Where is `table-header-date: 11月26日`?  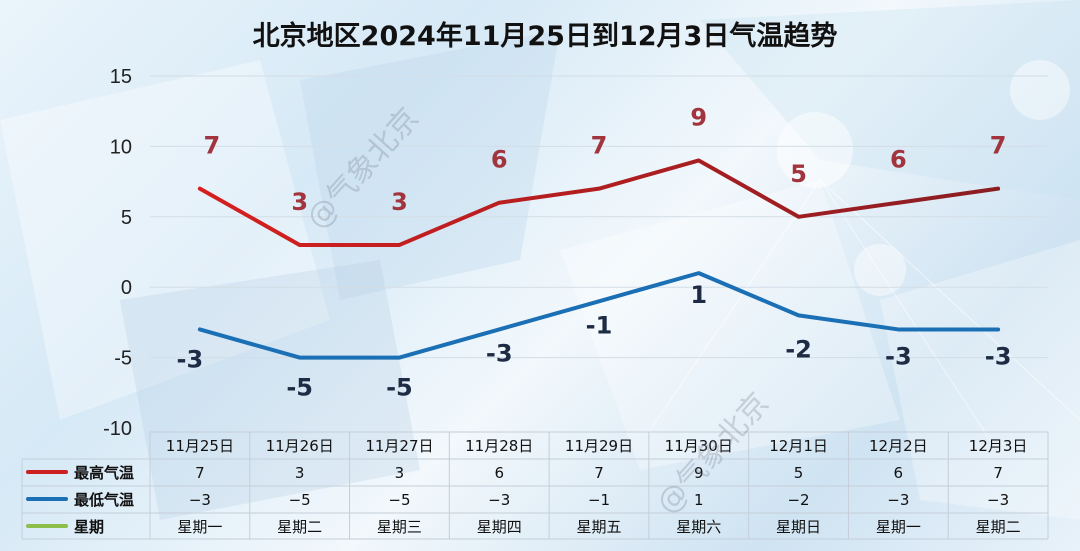 table-header-date: 11月26日 is located at coordinates (300, 446).